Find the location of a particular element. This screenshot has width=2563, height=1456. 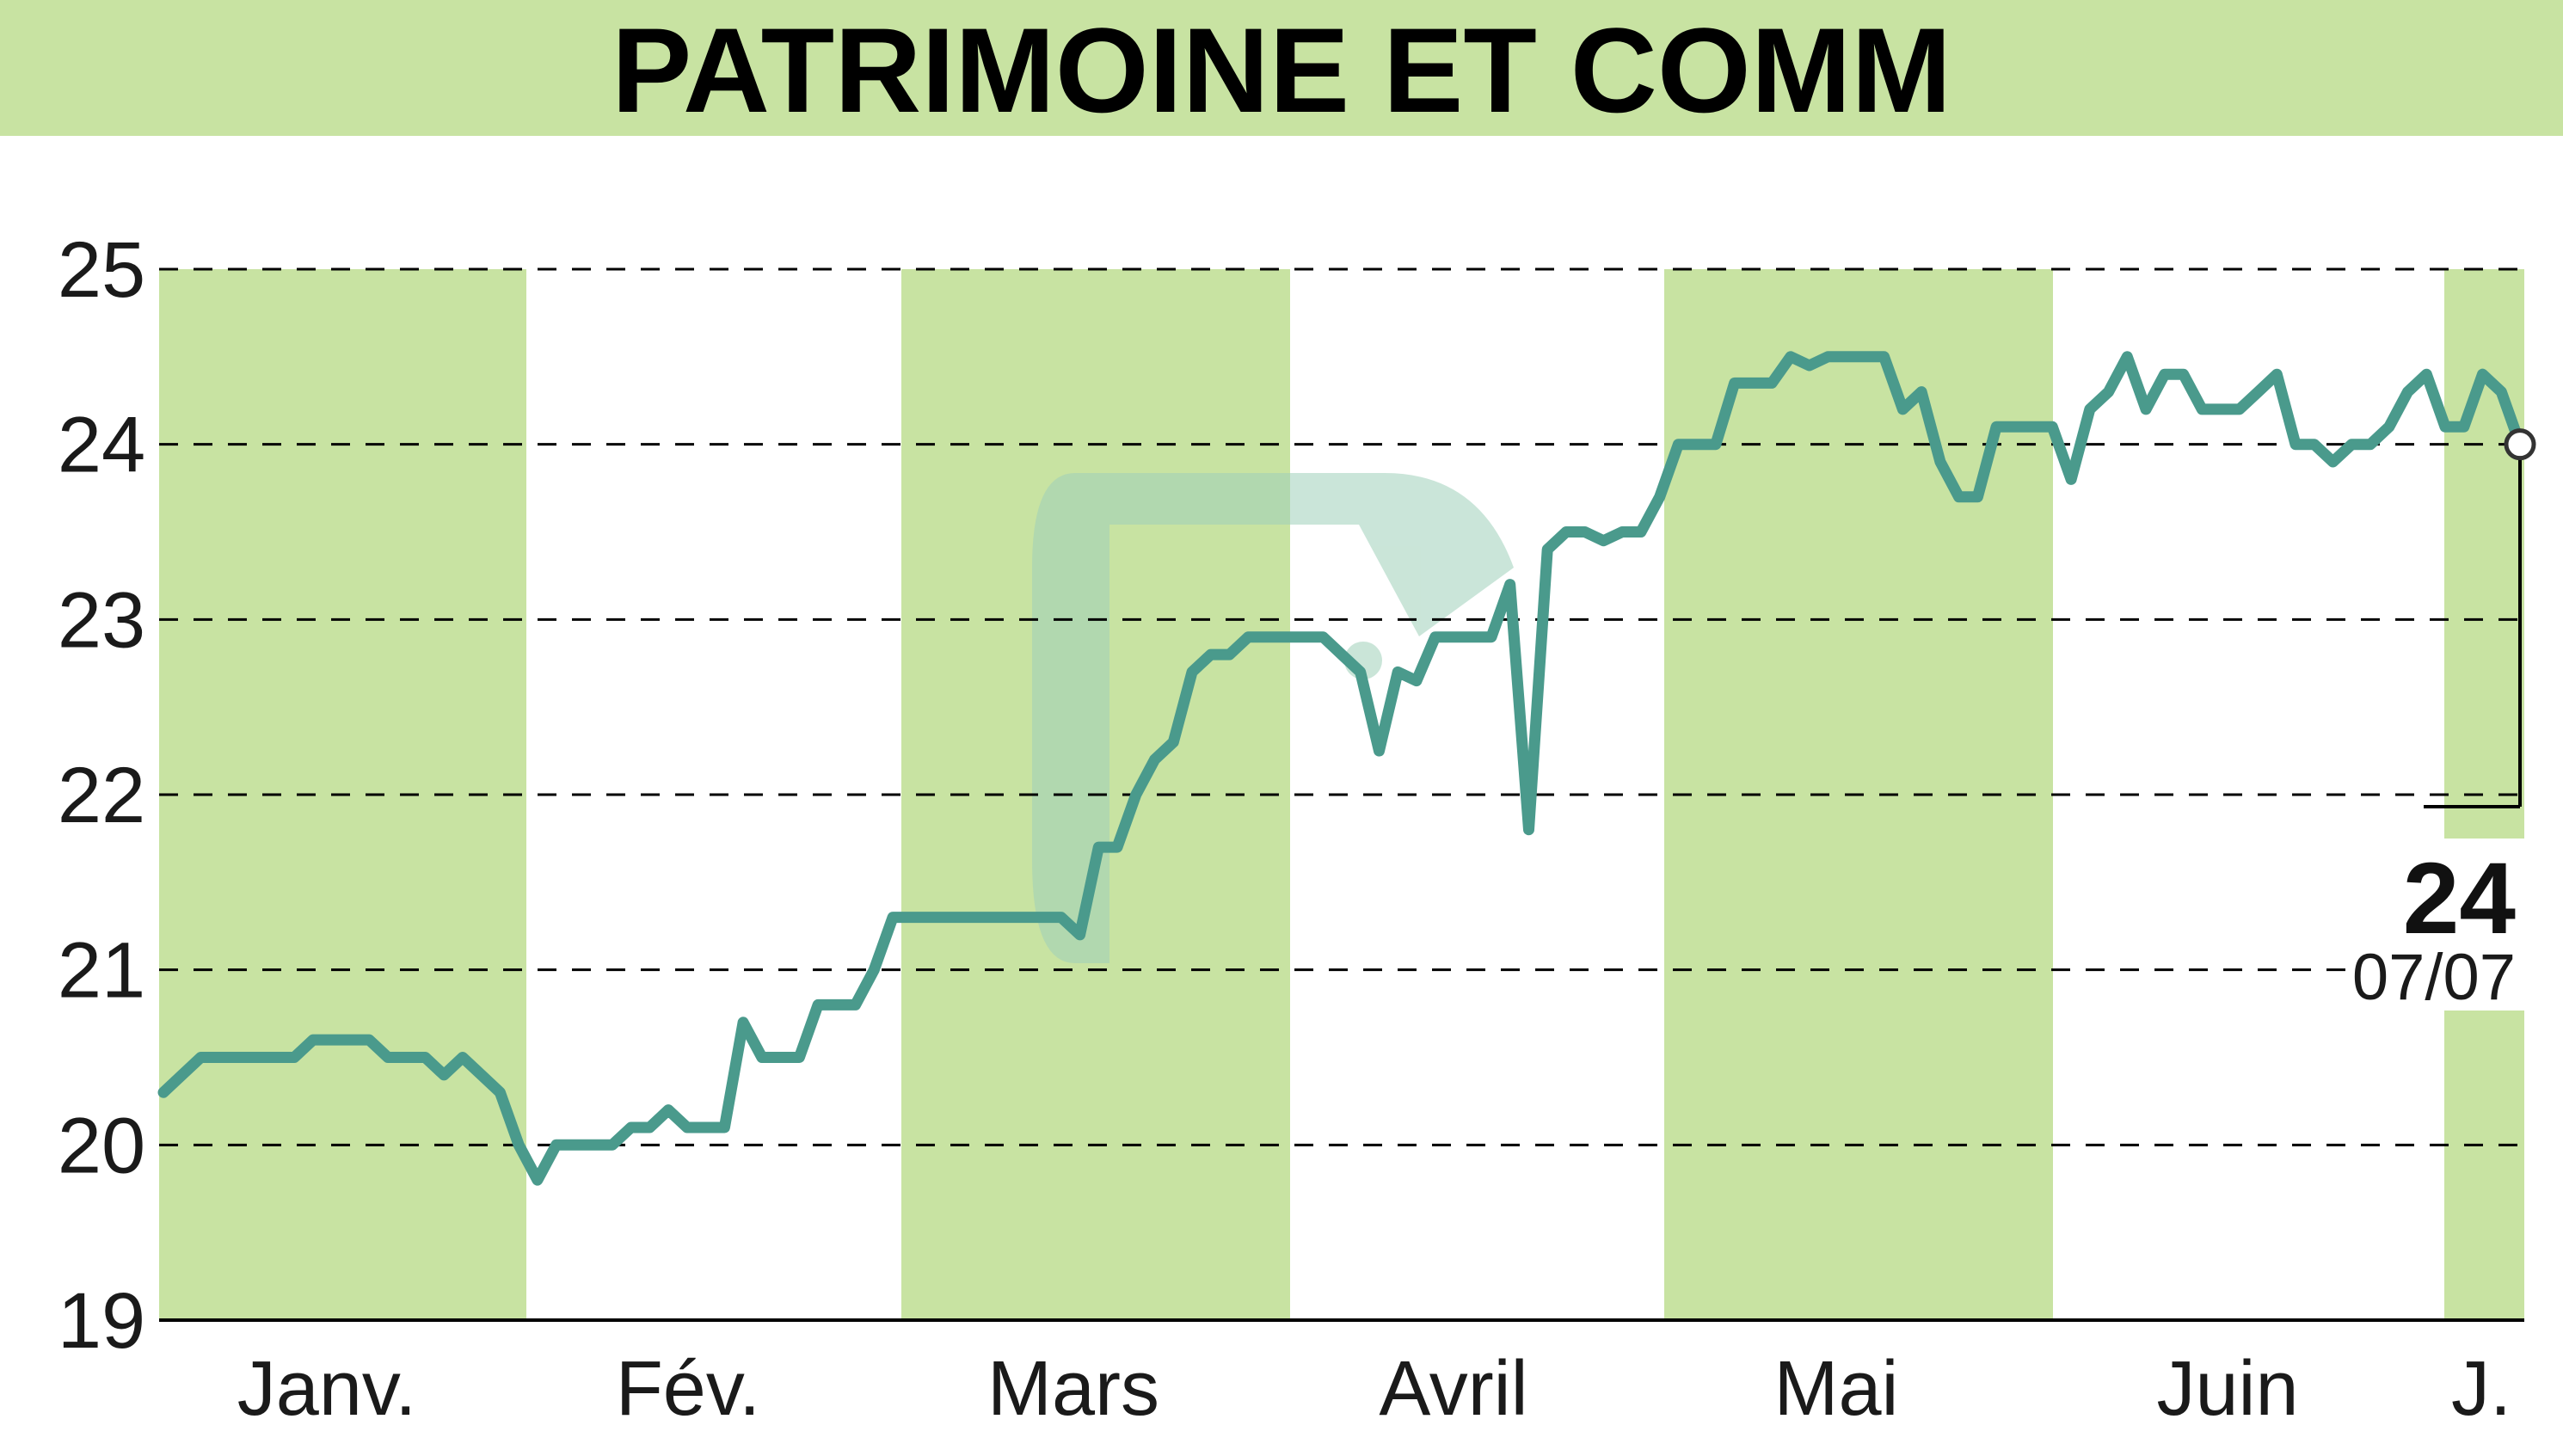

y-tick-label: 23 is located at coordinates (101, 620).